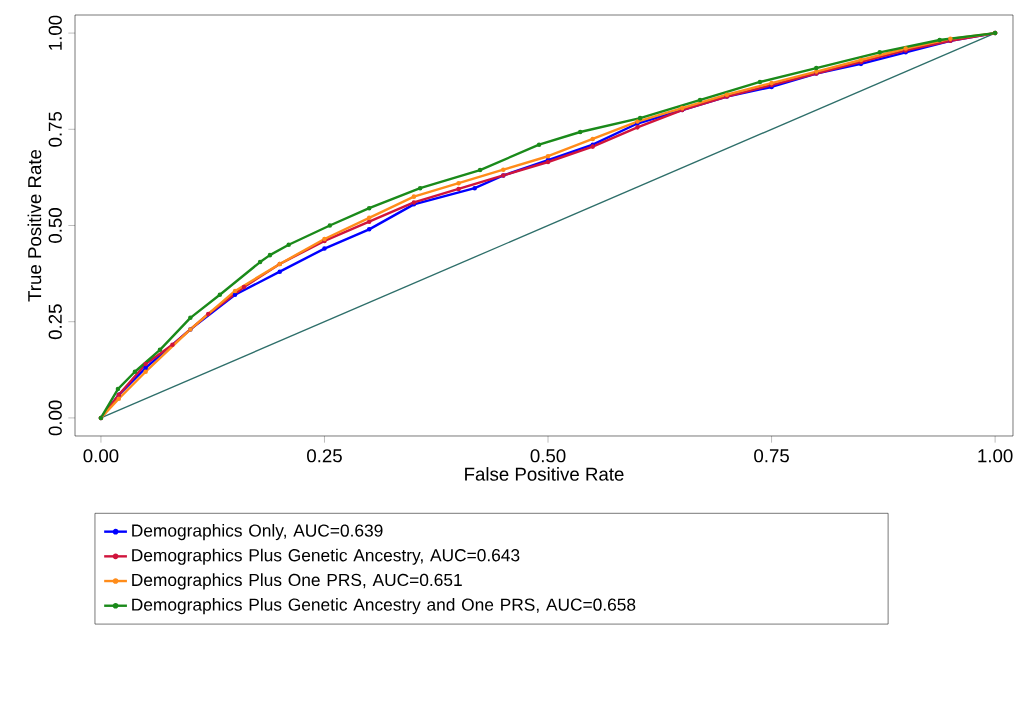 This screenshot has width=1026, height=721. I want to click on legend-label: Demographics Only, AUC=0.639, so click(257, 532).